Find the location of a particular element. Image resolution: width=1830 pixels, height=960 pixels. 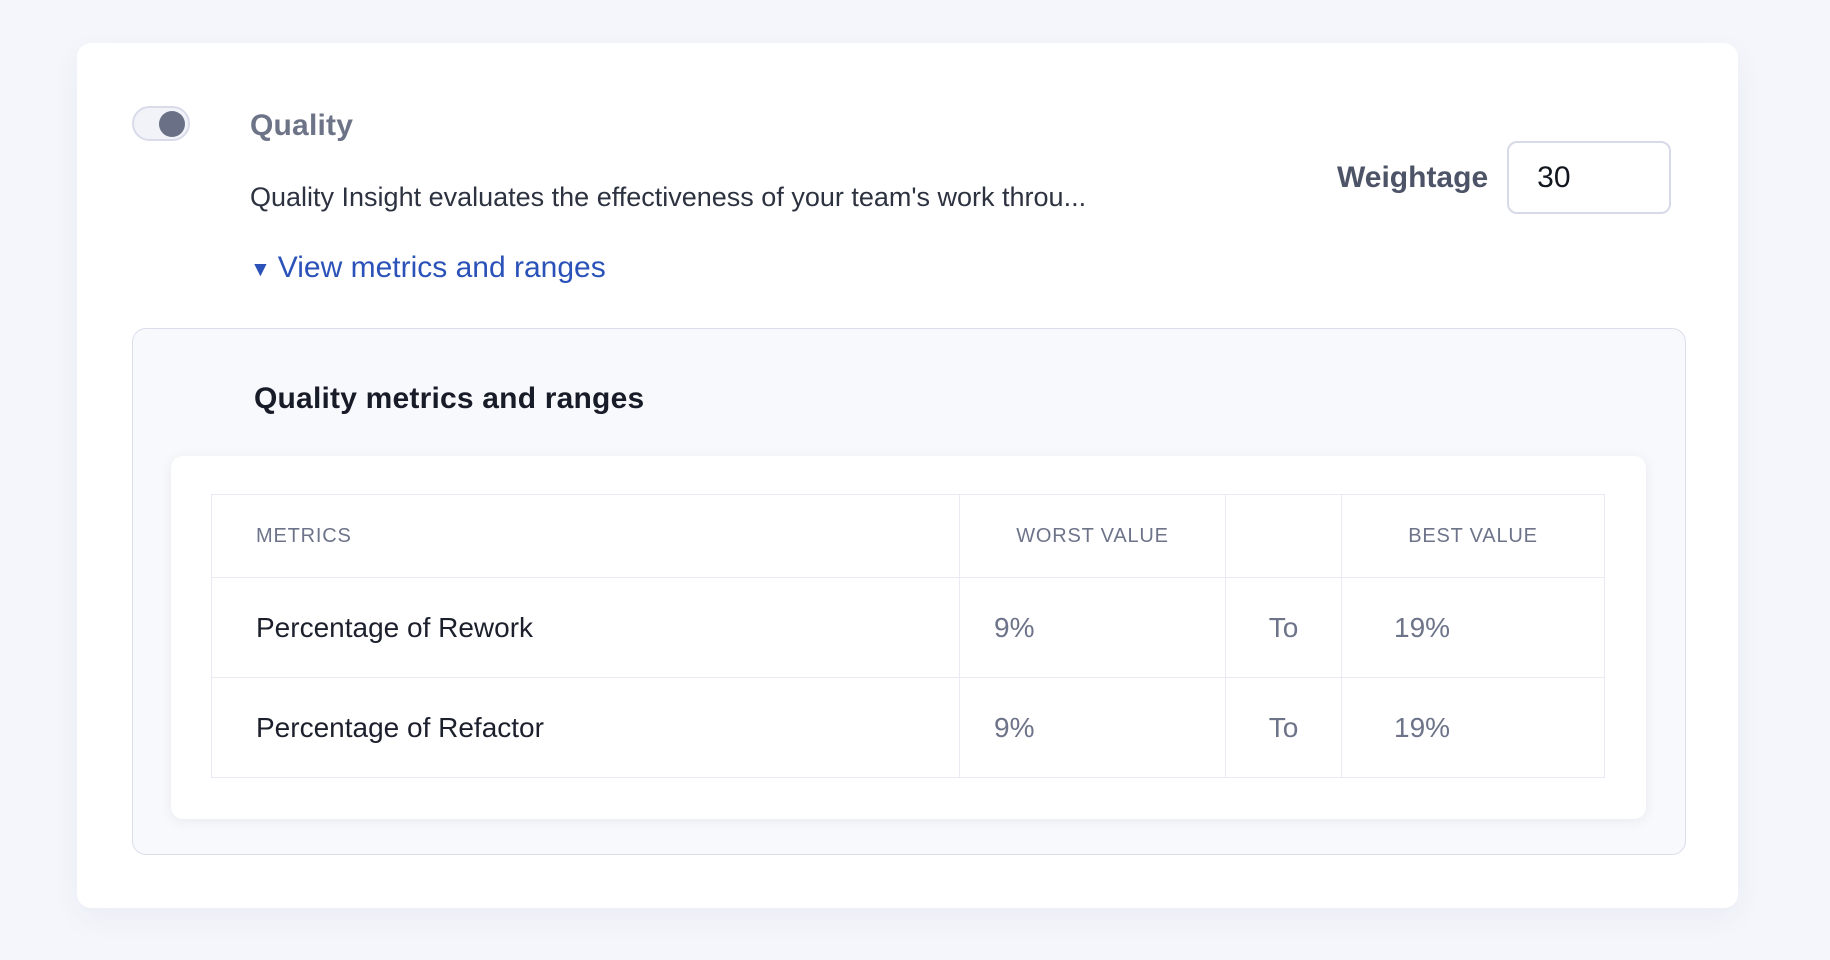

quality-toggle is located at coordinates (161, 123).